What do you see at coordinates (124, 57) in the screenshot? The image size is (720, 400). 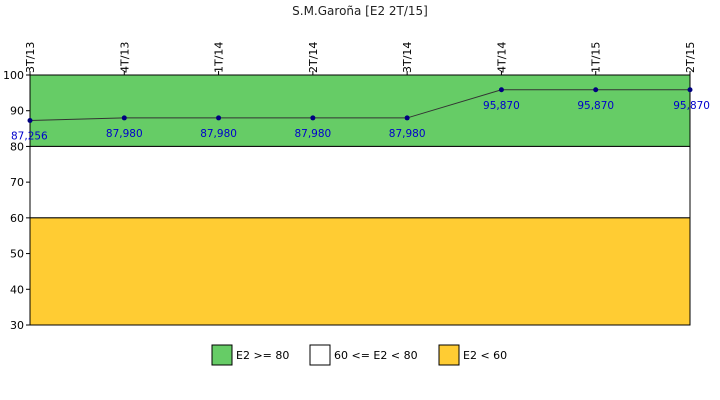 I see `x-tick-label-1: 4T/13` at bounding box center [124, 57].